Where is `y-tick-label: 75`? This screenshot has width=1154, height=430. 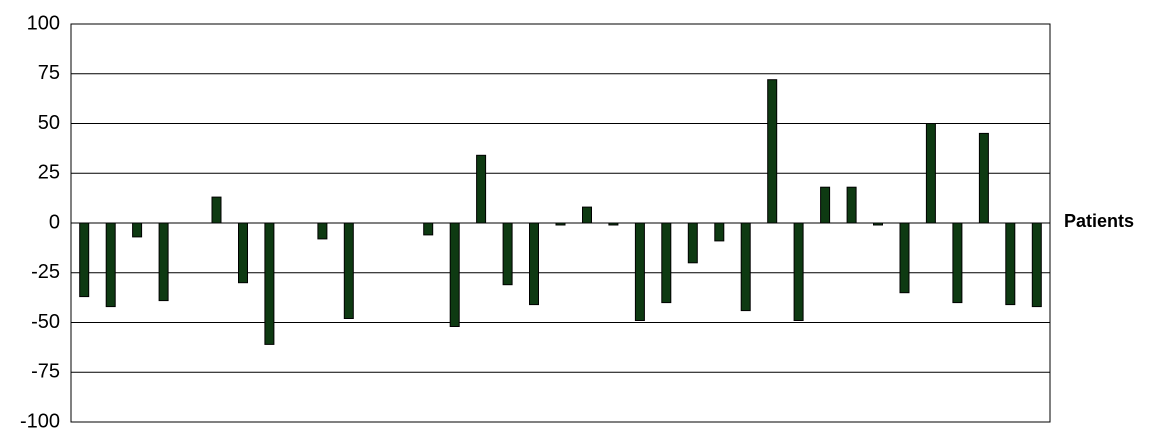 y-tick-label: 75 is located at coordinates (49, 73).